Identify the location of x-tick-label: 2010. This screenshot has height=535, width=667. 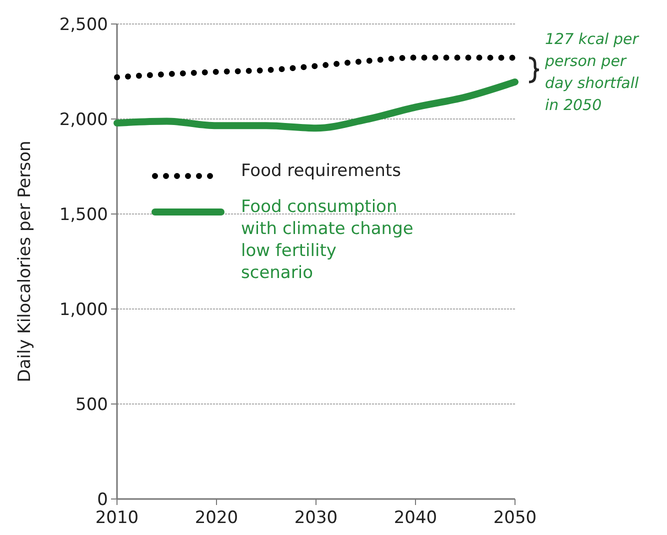
(117, 518).